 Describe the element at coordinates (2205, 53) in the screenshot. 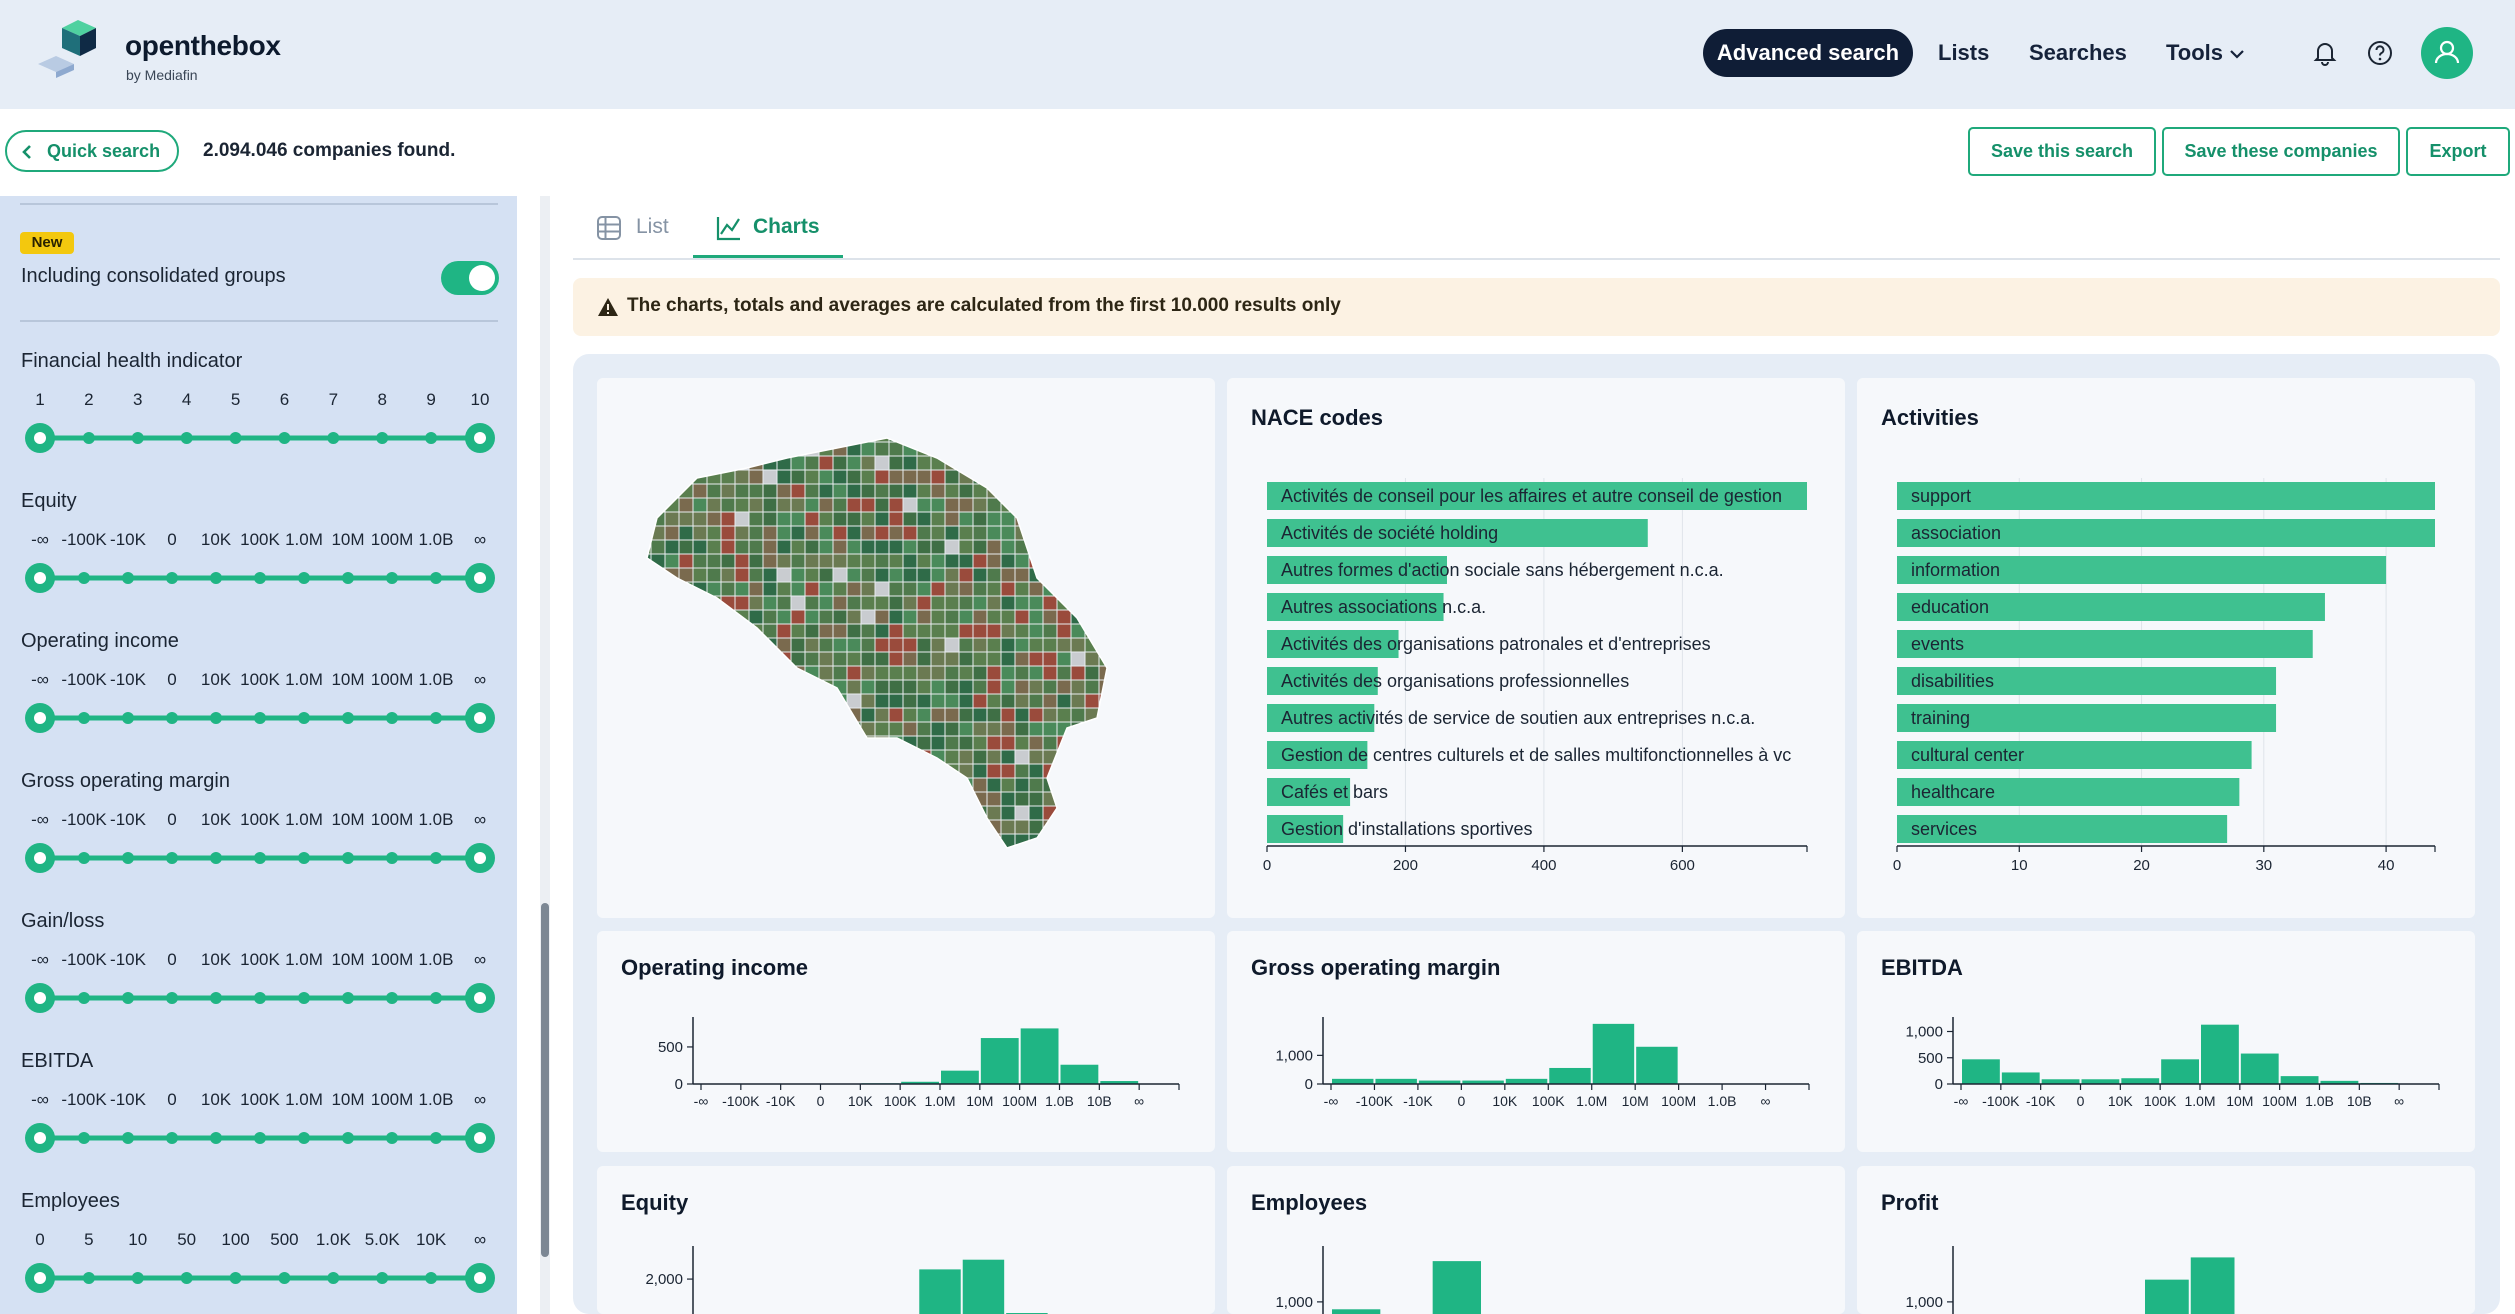

I see `nav-tools: Tools` at that location.